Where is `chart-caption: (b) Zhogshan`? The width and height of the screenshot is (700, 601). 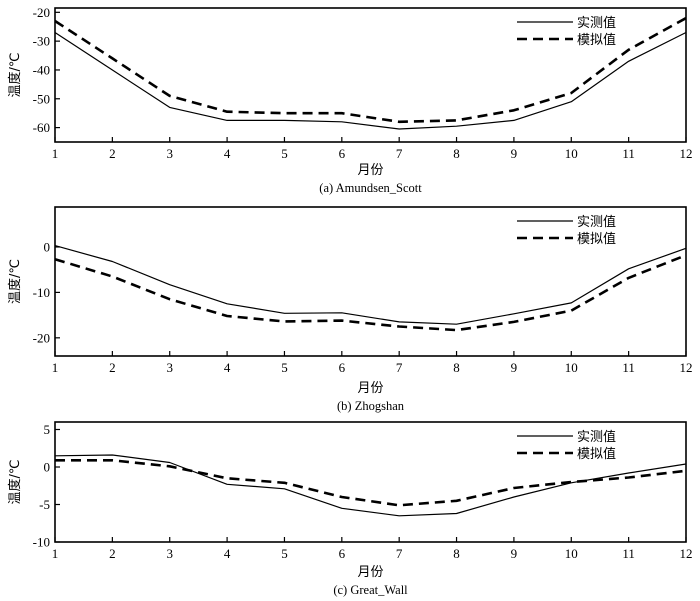
chart-caption: (b) Zhogshan is located at coordinates (371, 406).